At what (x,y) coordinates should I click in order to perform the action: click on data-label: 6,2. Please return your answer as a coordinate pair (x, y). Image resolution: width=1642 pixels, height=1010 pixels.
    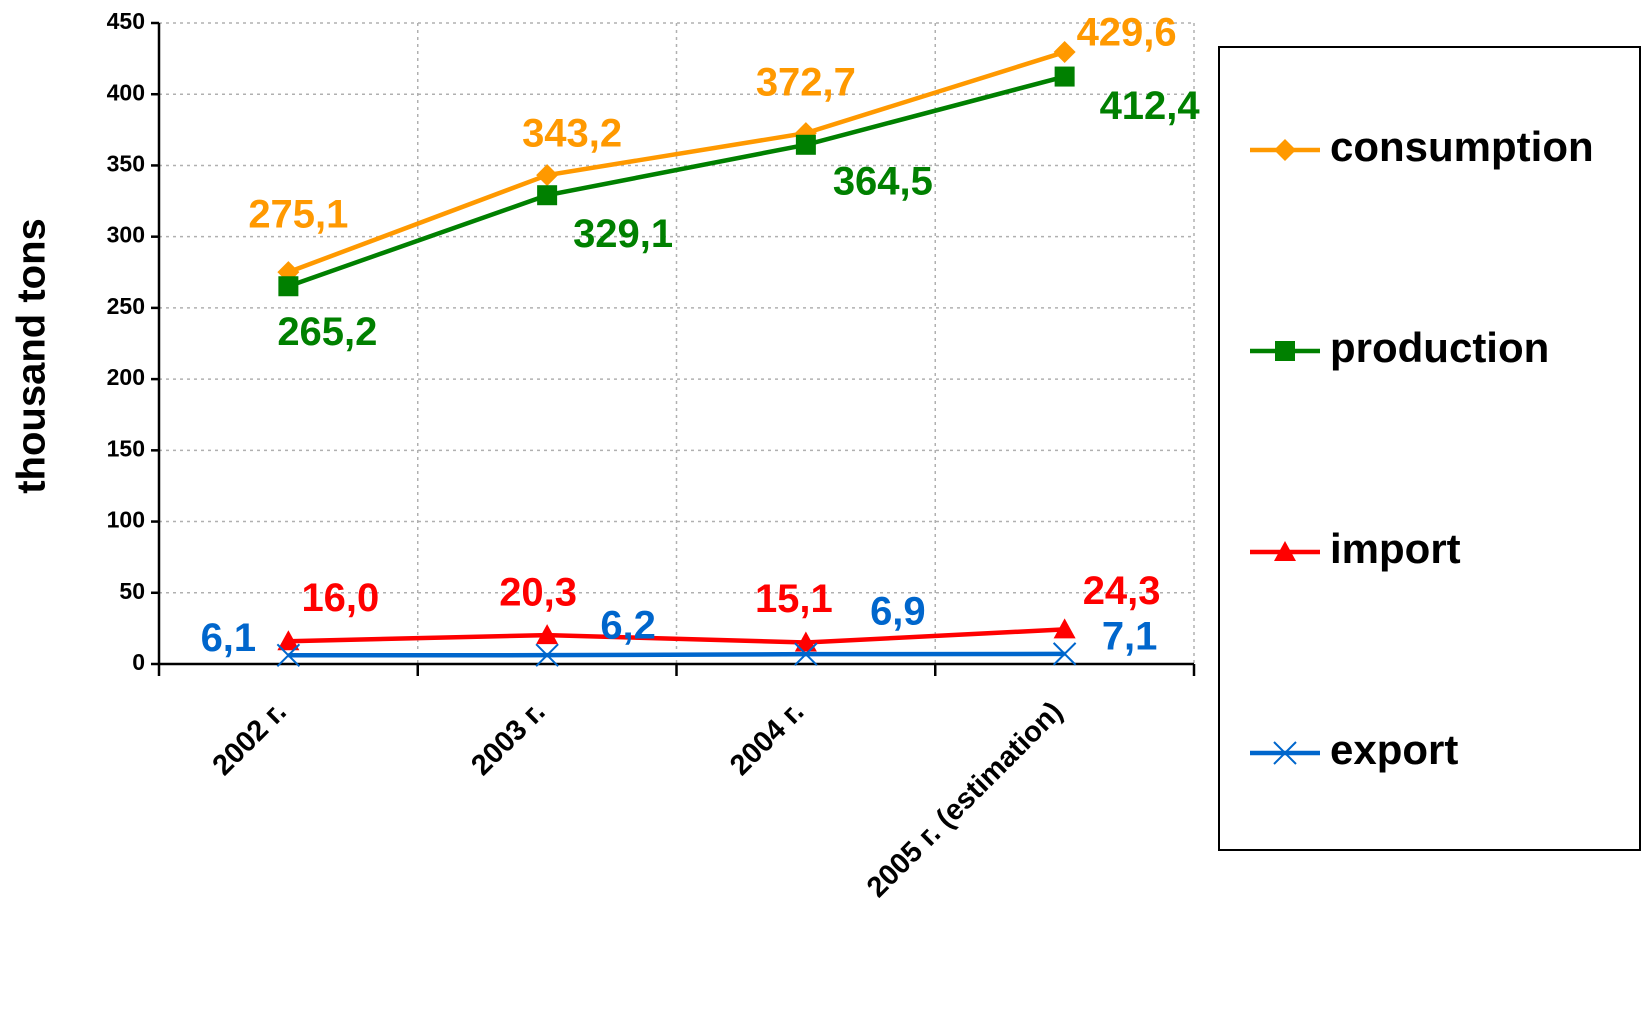
    Looking at the image, I should click on (628, 626).